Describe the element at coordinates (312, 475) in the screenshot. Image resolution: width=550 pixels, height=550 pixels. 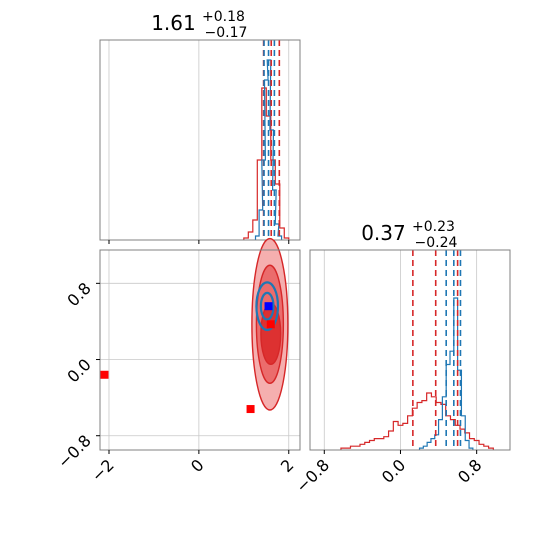
I see `xtick-label-param-2-0: −0.8` at that location.